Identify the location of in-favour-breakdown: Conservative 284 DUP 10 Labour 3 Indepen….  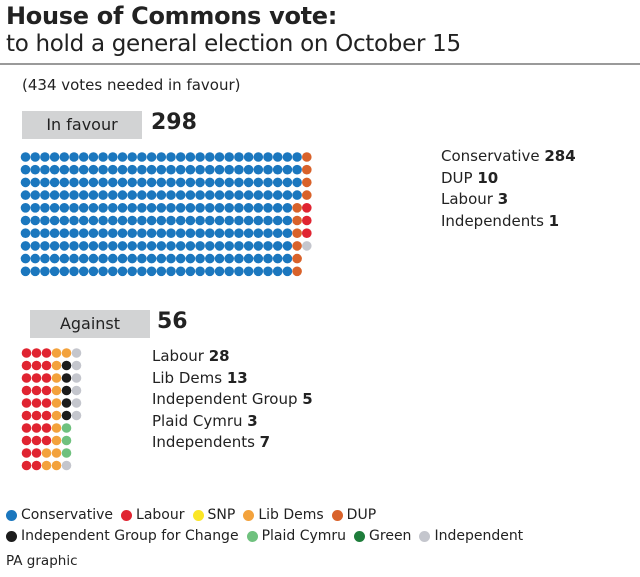
(508, 189).